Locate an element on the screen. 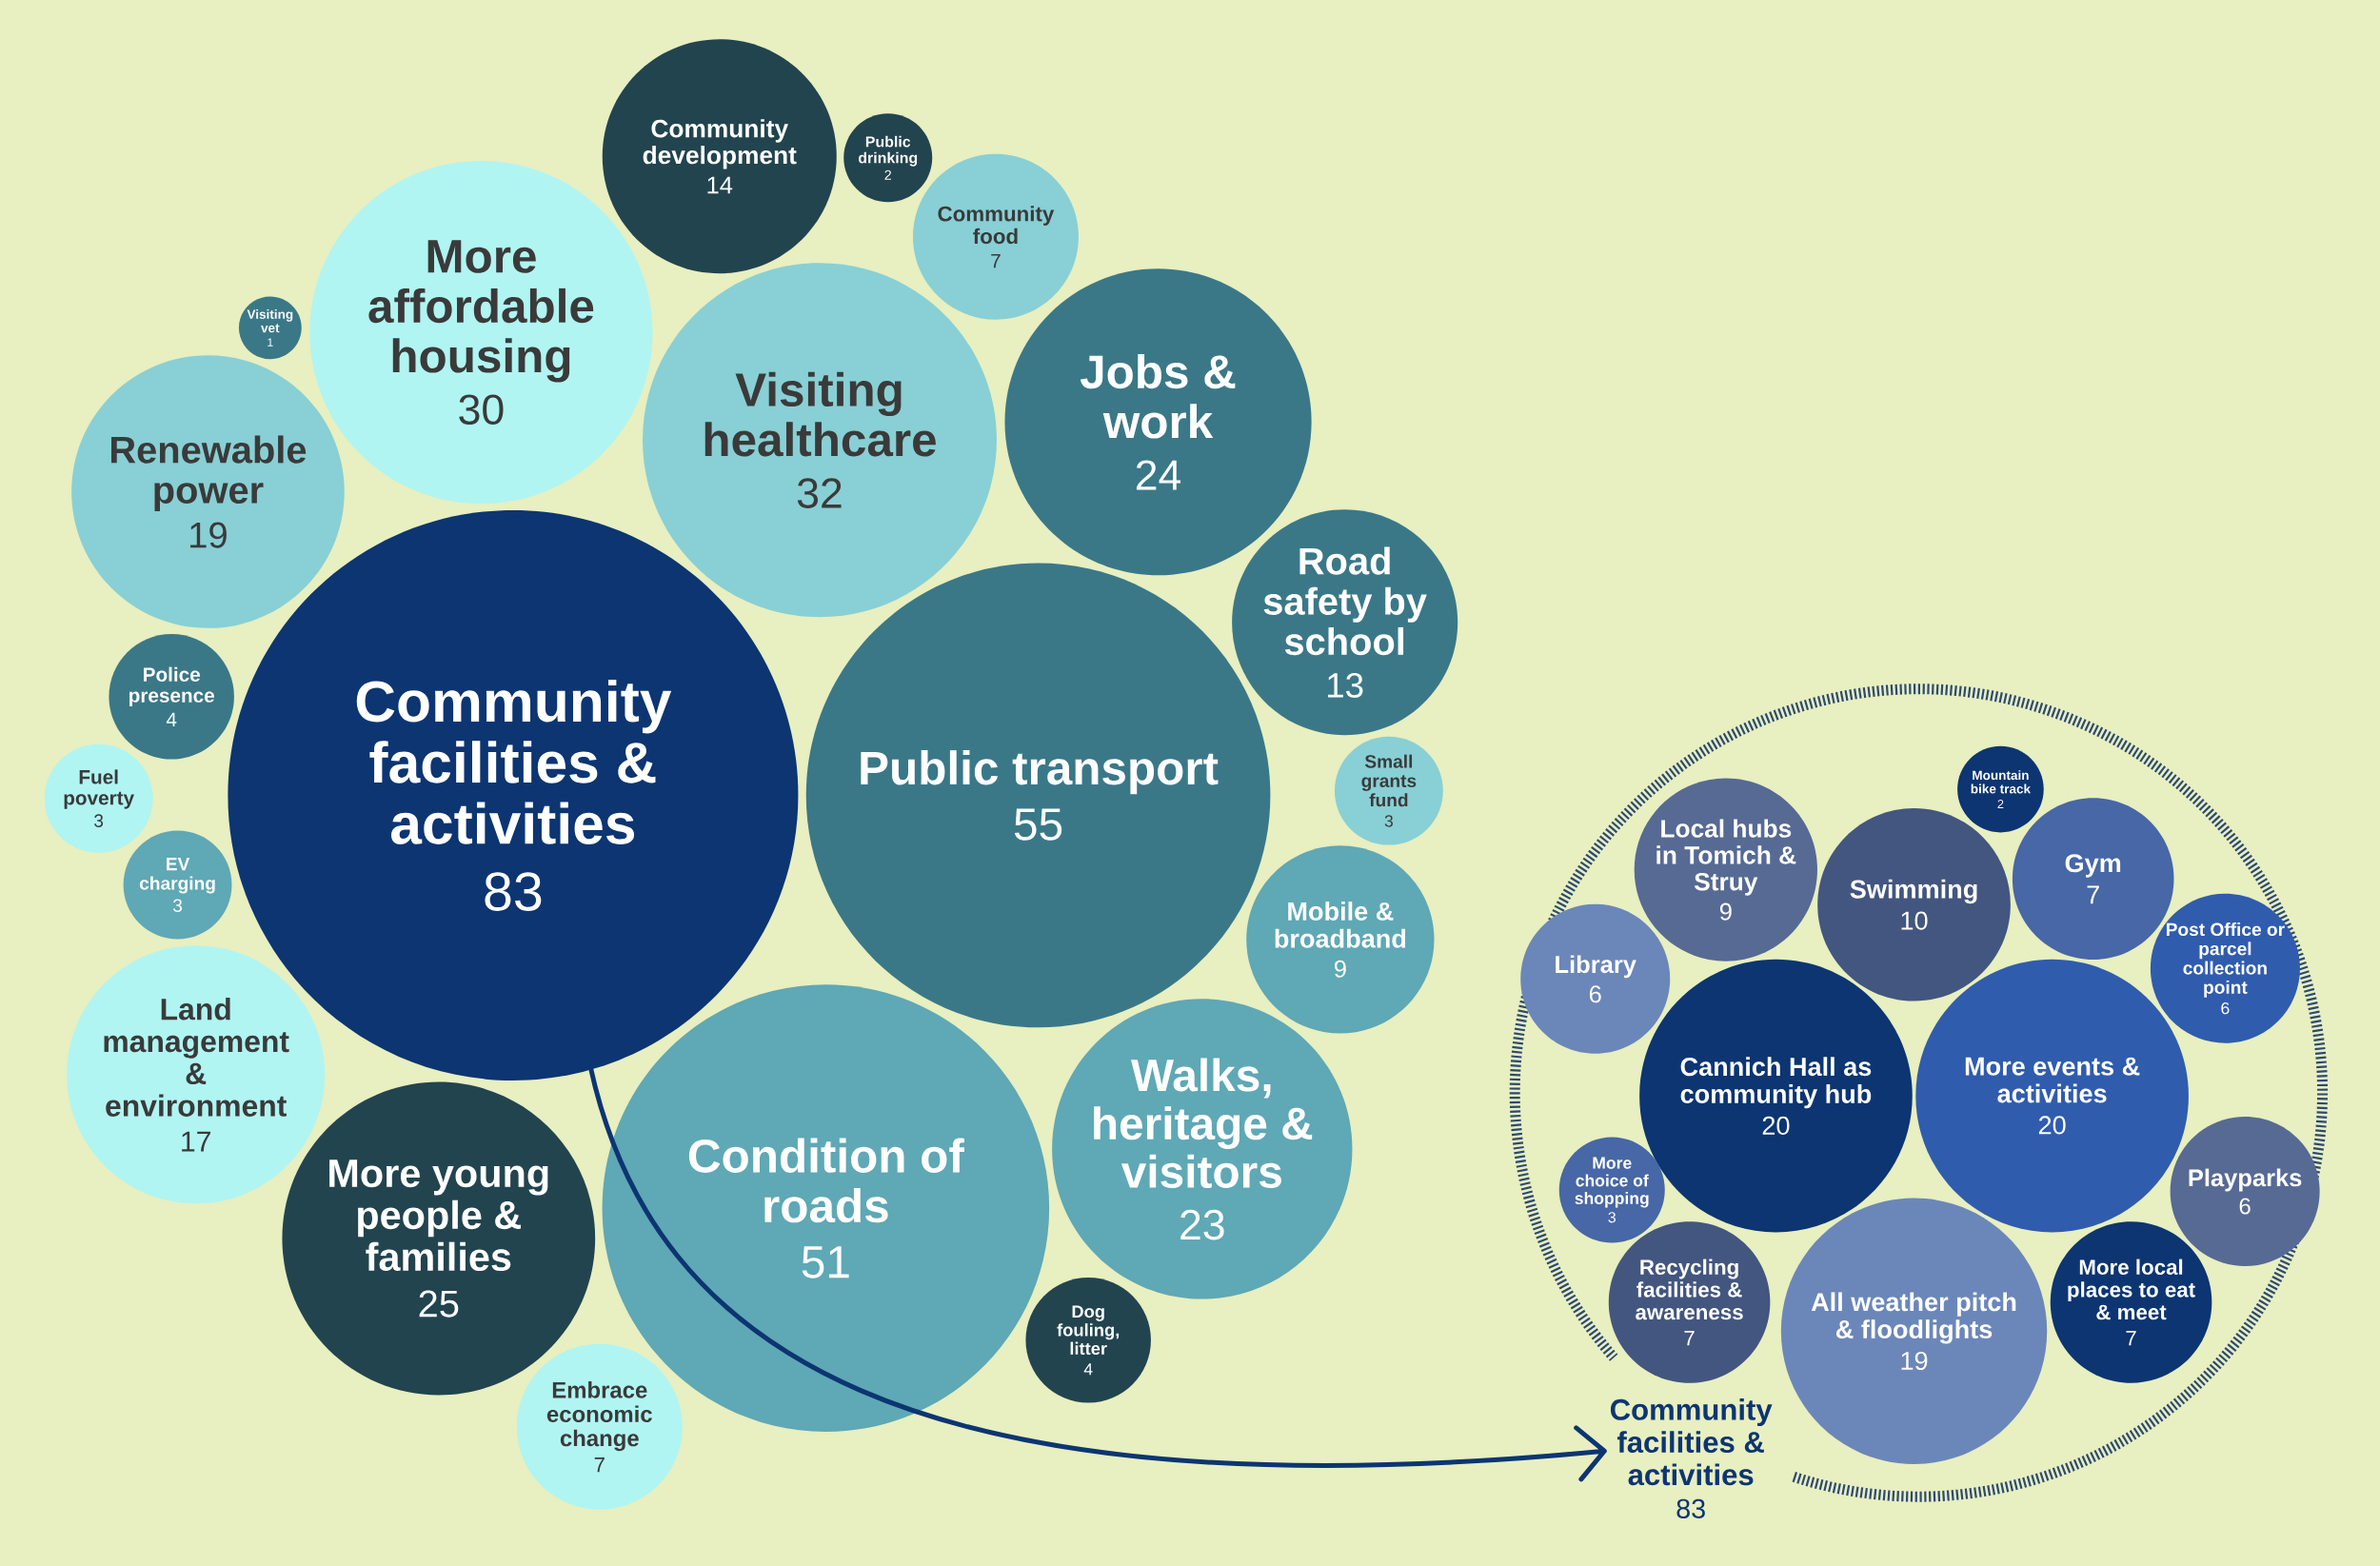 The height and width of the screenshot is (1566, 2380). data-label: 10 is located at coordinates (1914, 921).